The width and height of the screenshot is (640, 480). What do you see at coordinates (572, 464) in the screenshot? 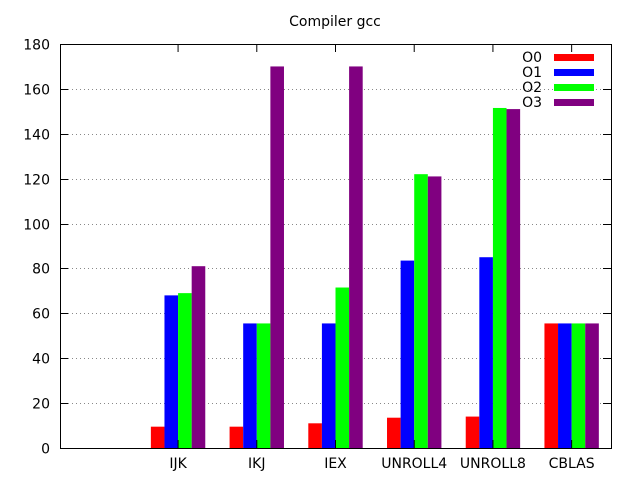
I see `x-tick-label: CBLAS` at bounding box center [572, 464].